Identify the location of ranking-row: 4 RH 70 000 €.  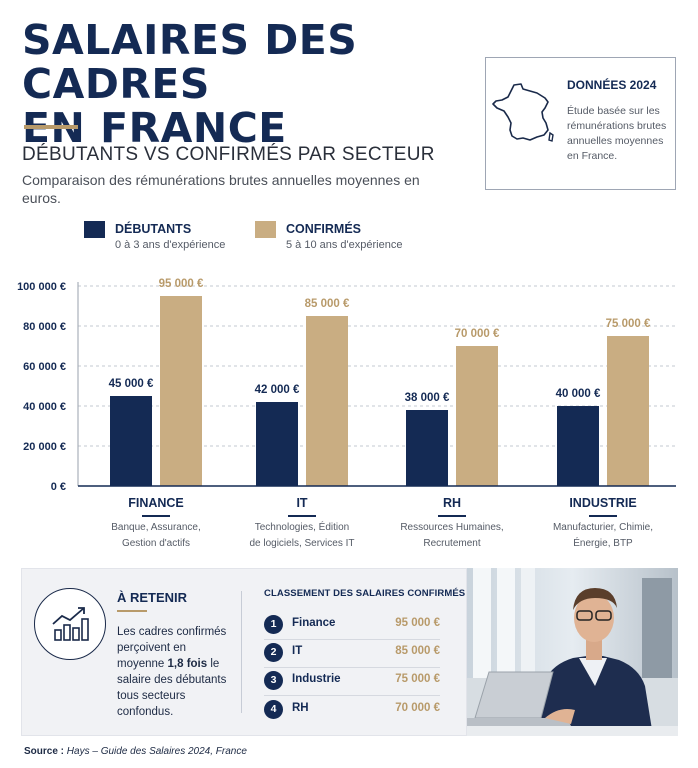
(352, 710).